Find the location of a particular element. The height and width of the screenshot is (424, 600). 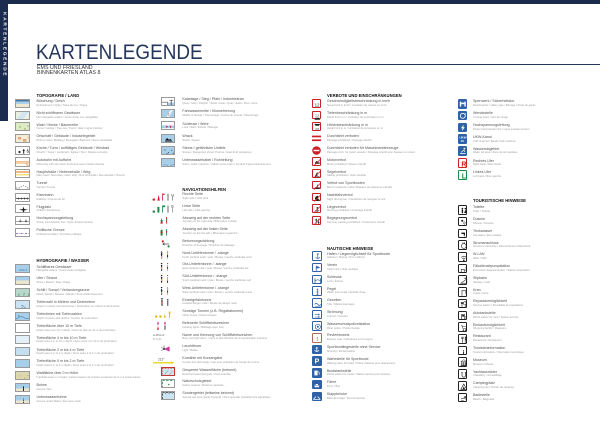

svg-text: 10 is located at coordinates (462, 141).